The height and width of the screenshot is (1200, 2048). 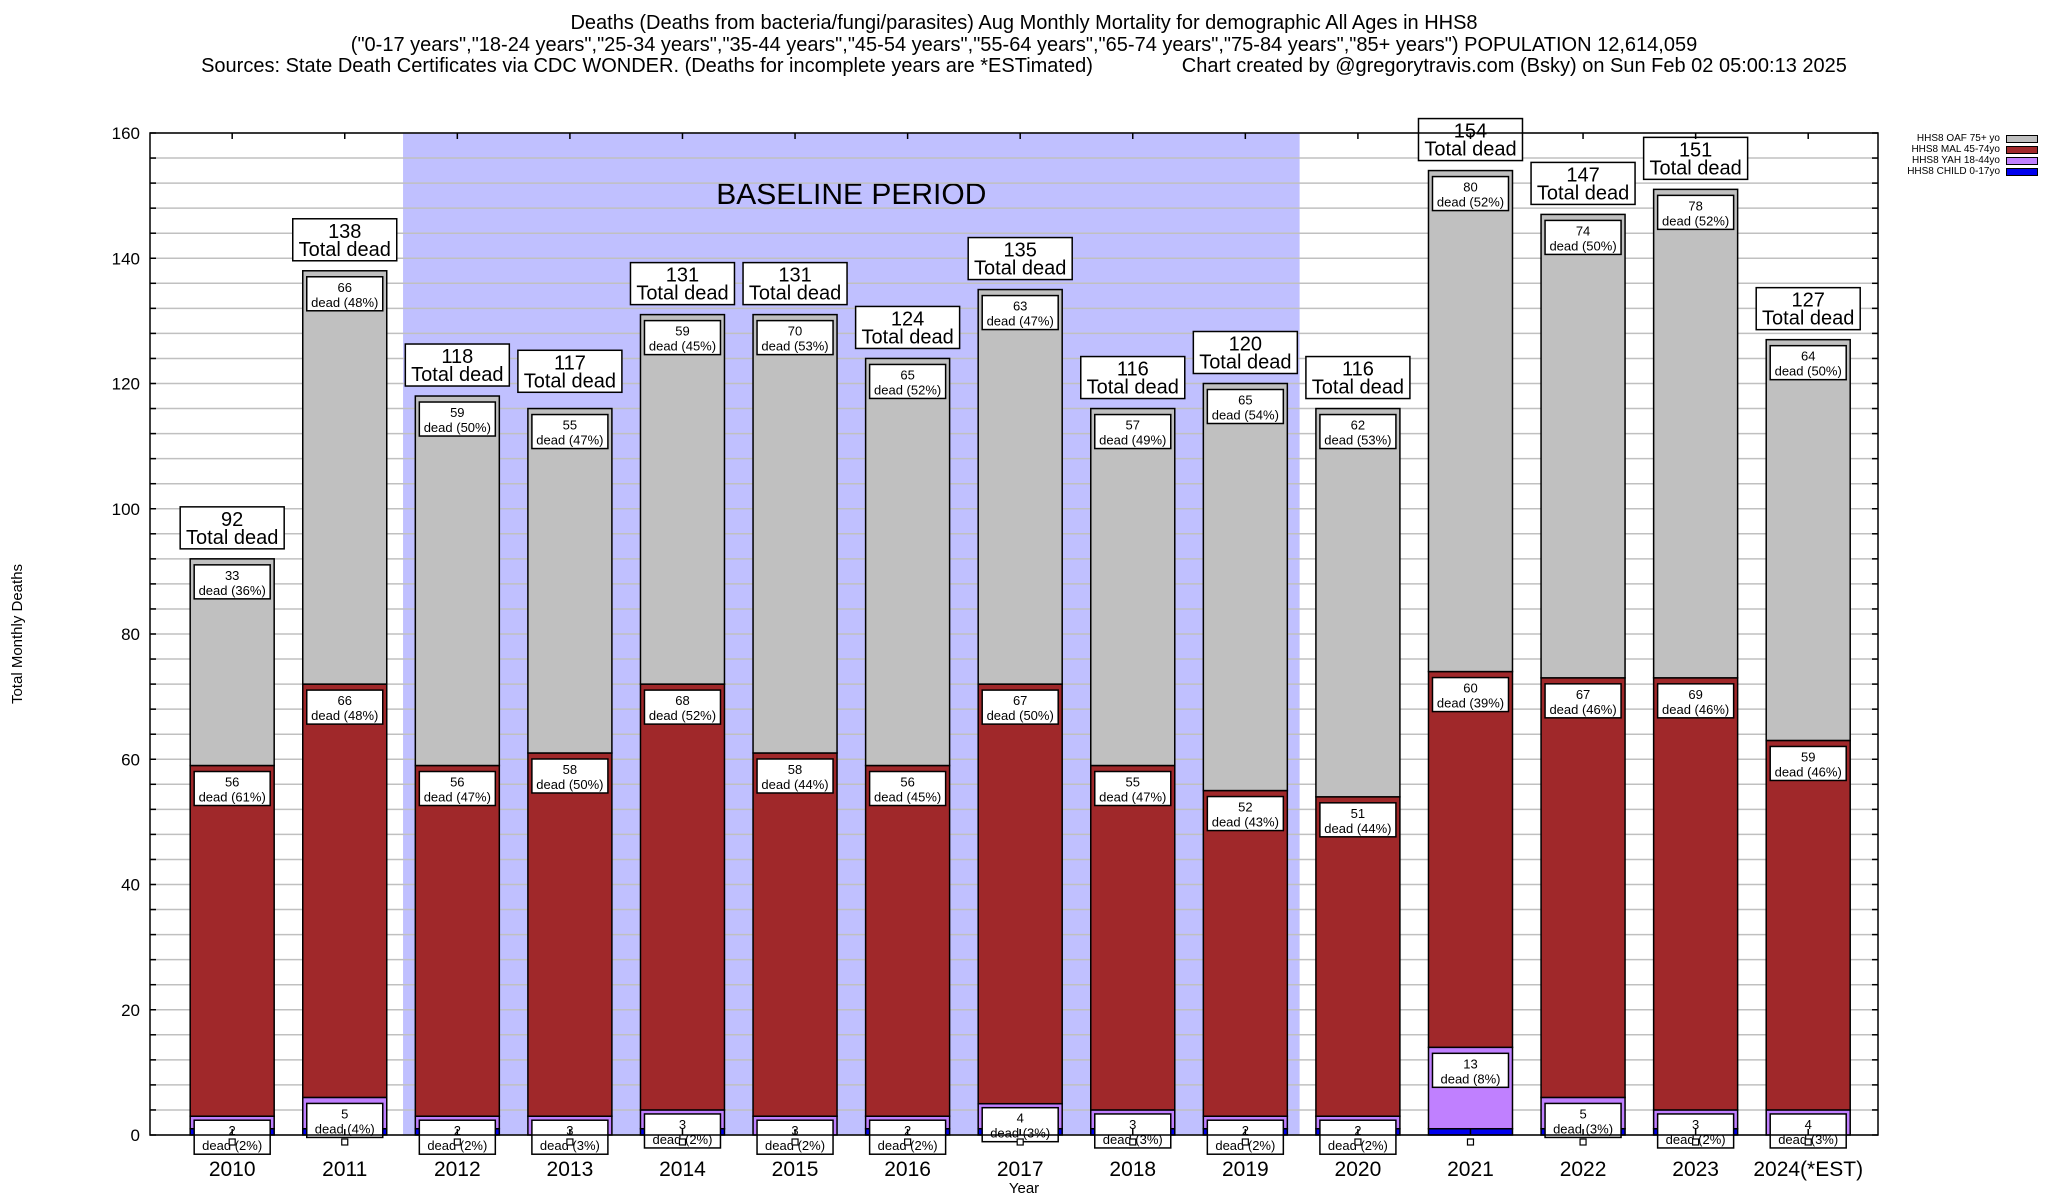 I want to click on segment-value-label: 62, so click(x=1358, y=425).